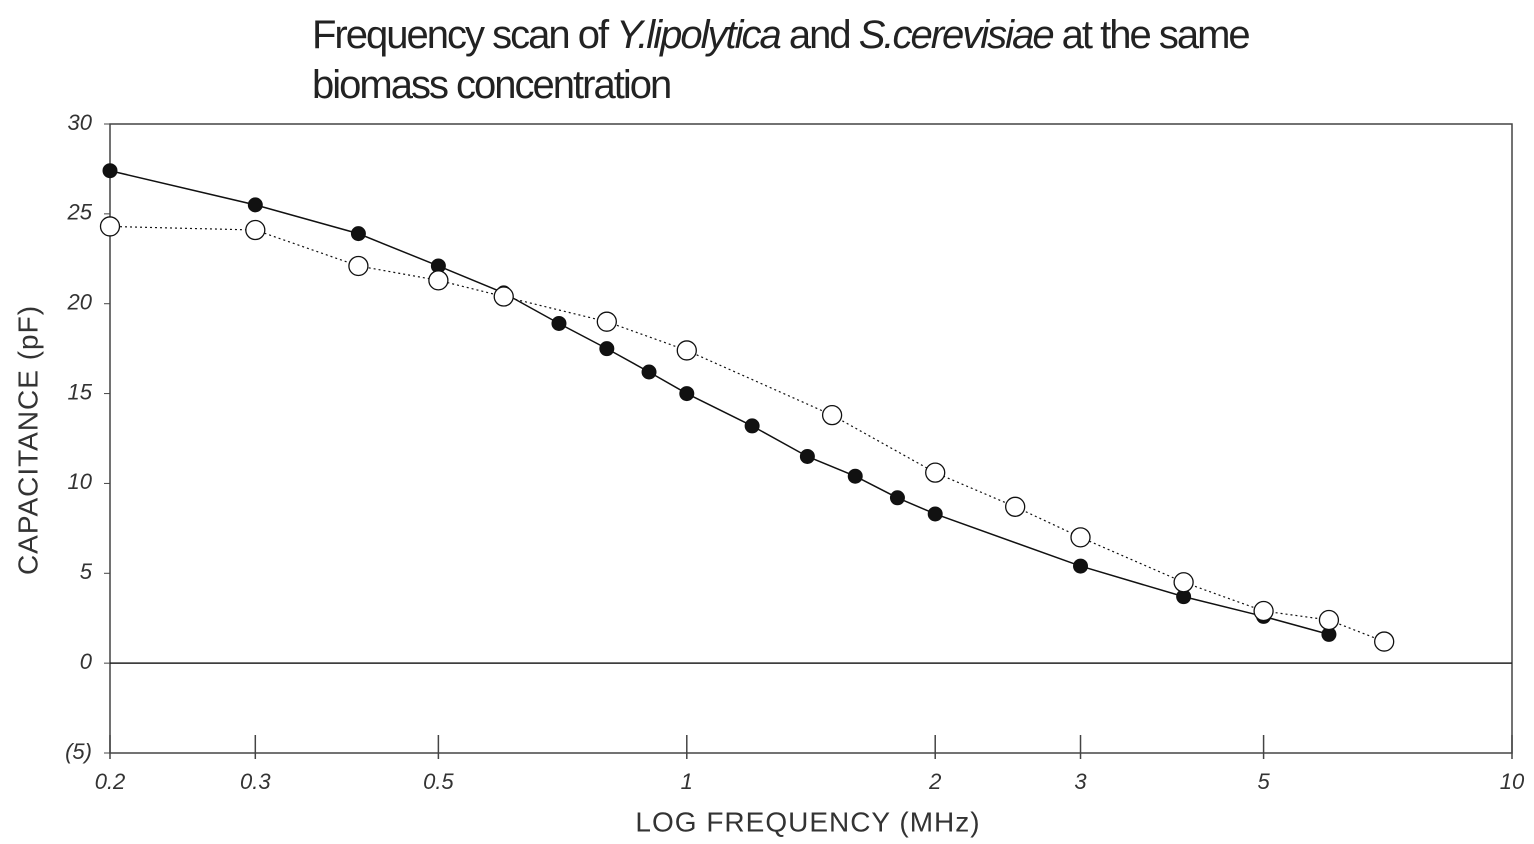  Describe the element at coordinates (1080, 781) in the screenshot. I see `x-tick-label: 3` at that location.